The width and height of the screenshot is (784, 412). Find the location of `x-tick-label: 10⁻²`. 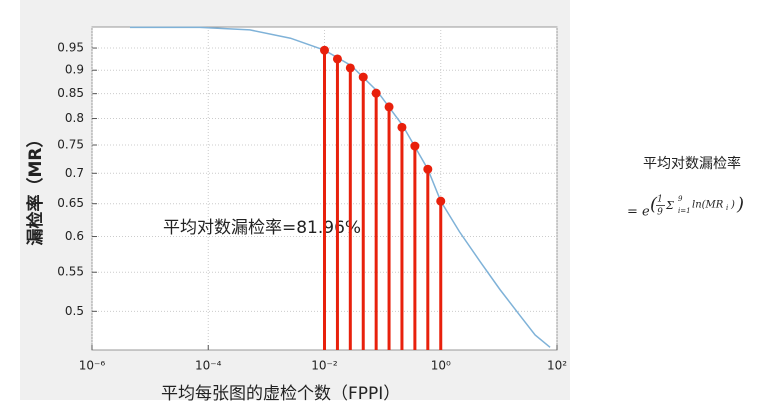

x-tick-label: 10⁻² is located at coordinates (324, 366).